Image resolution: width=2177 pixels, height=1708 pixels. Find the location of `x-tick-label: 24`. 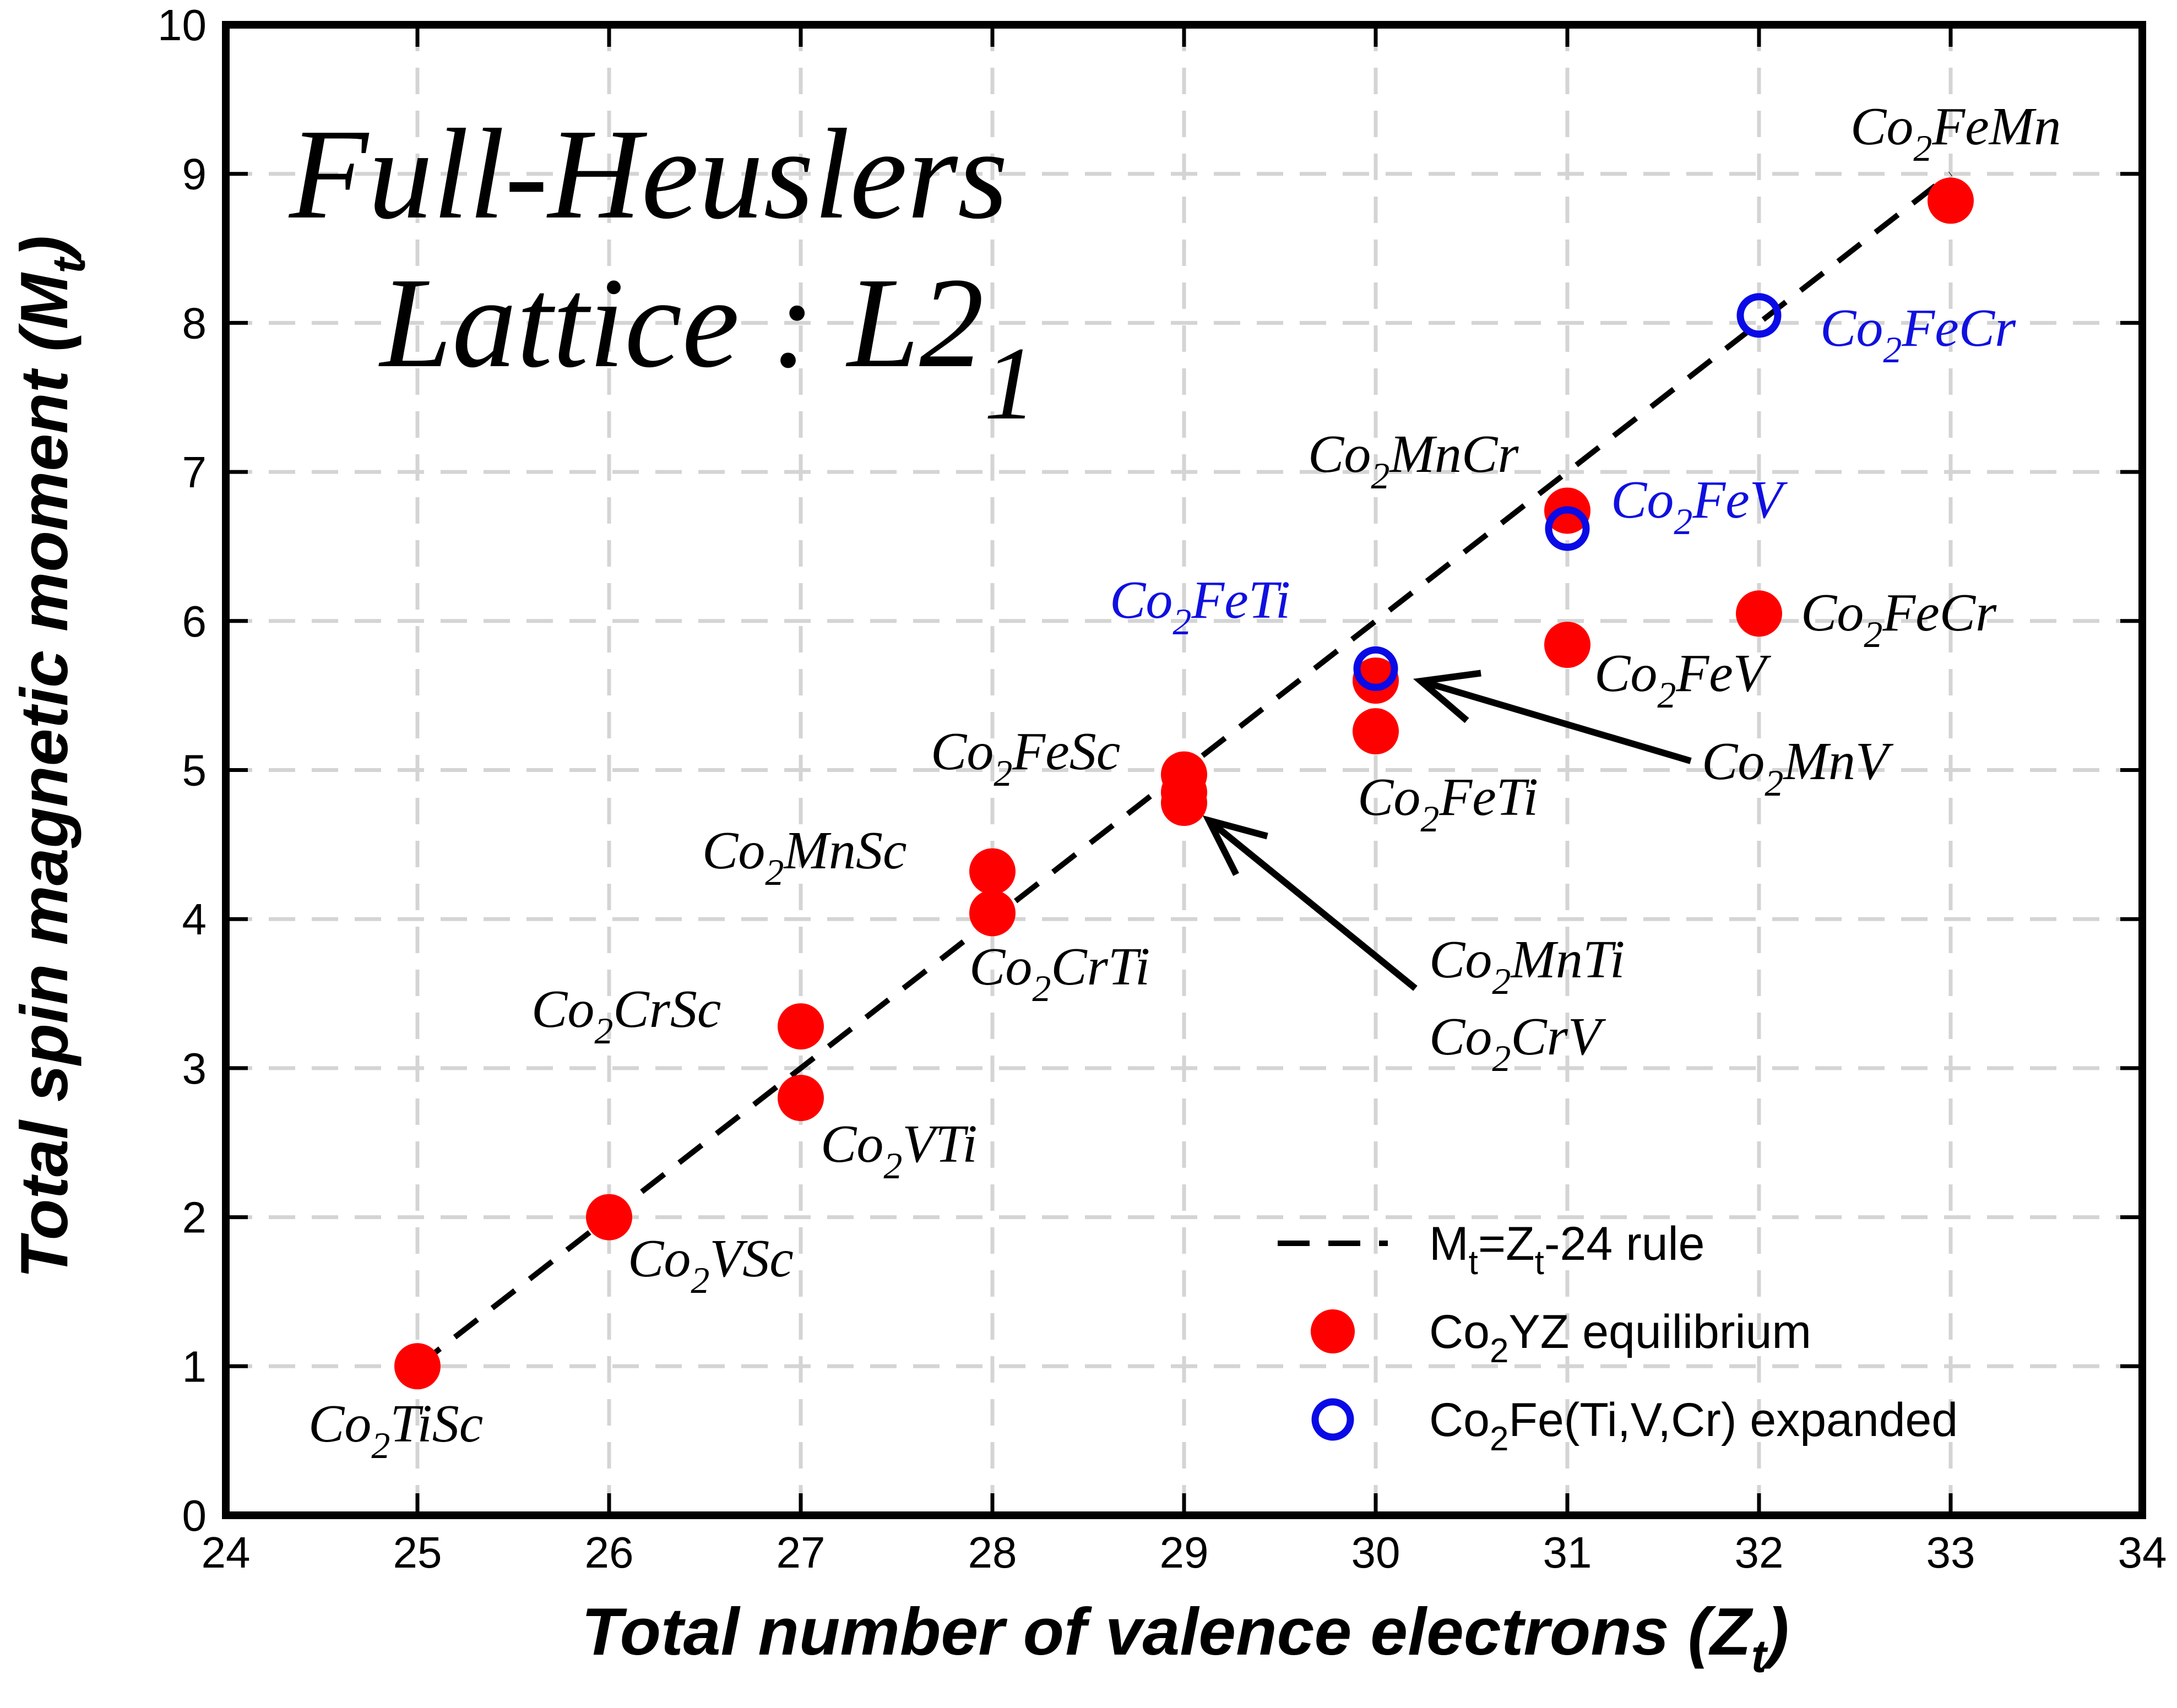

x-tick-label: 24 is located at coordinates (227, 1552).